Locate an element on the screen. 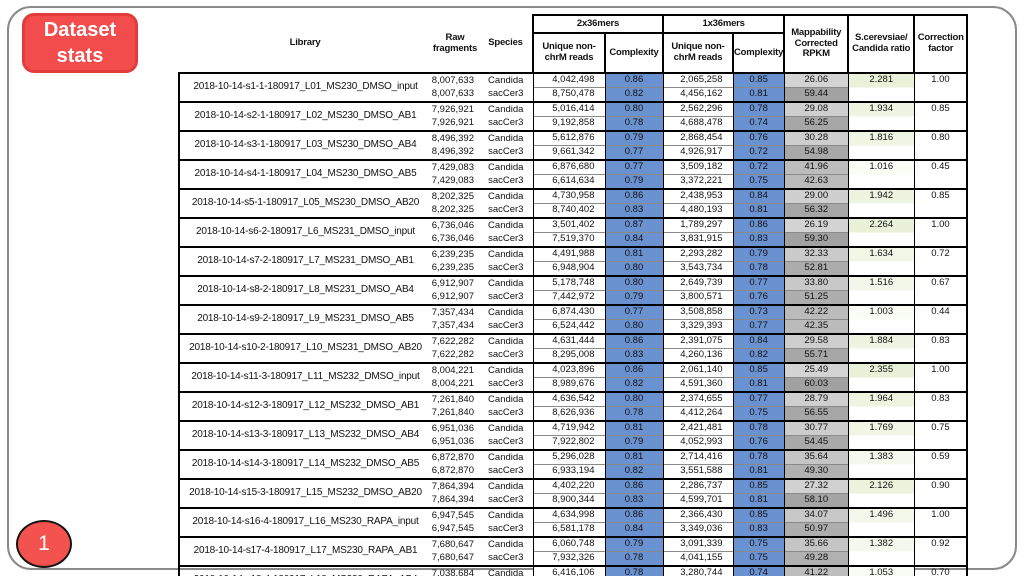  header-group-2x36mers: 2x36mers is located at coordinates (598, 24).